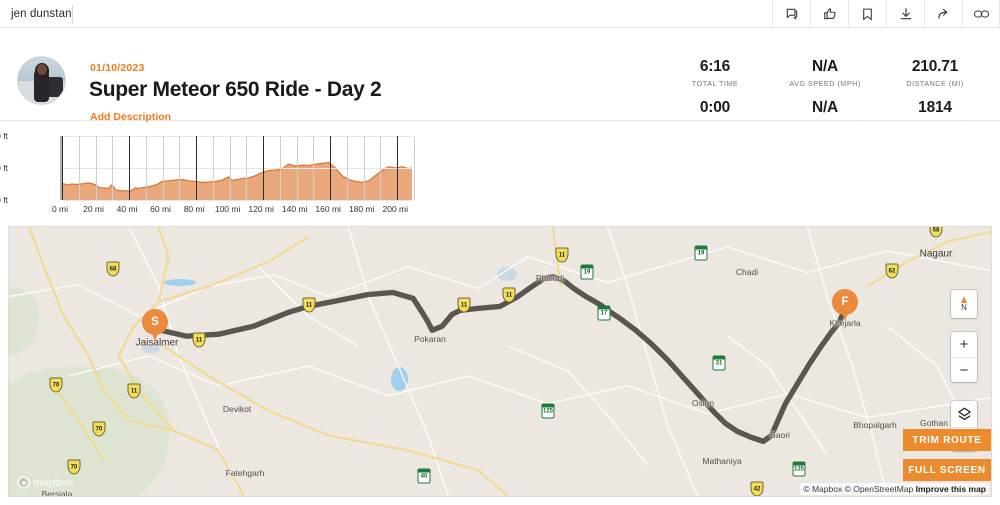 The width and height of the screenshot is (1000, 505). I want to click on compass-needle-icon, so click(964, 299).